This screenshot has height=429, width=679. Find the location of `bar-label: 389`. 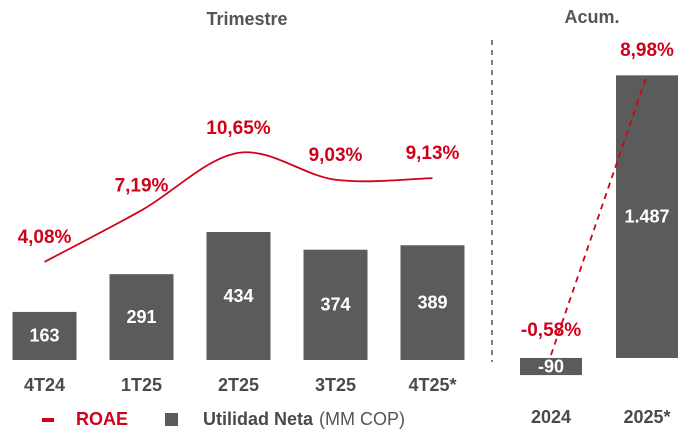

bar-label: 389 is located at coordinates (432, 302).